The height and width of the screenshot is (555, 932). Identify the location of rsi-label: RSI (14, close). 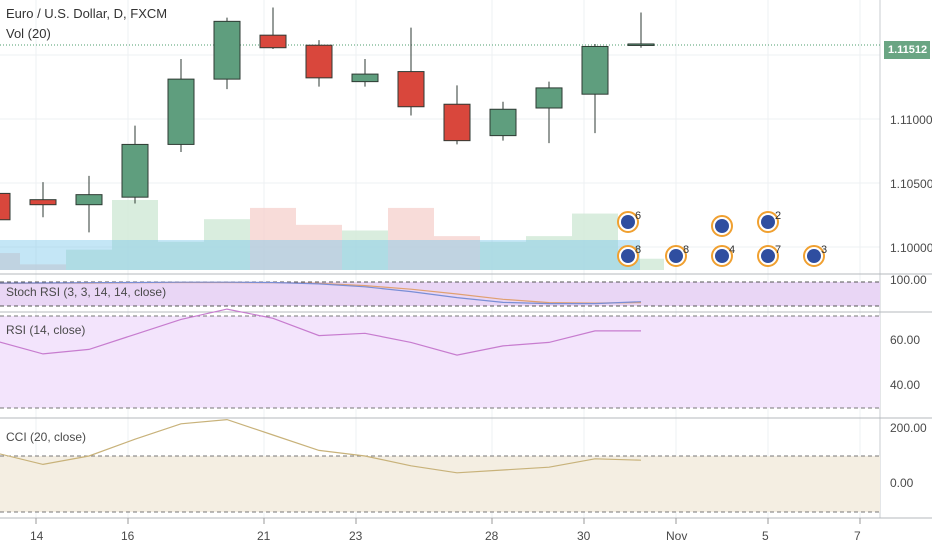
(46, 330).